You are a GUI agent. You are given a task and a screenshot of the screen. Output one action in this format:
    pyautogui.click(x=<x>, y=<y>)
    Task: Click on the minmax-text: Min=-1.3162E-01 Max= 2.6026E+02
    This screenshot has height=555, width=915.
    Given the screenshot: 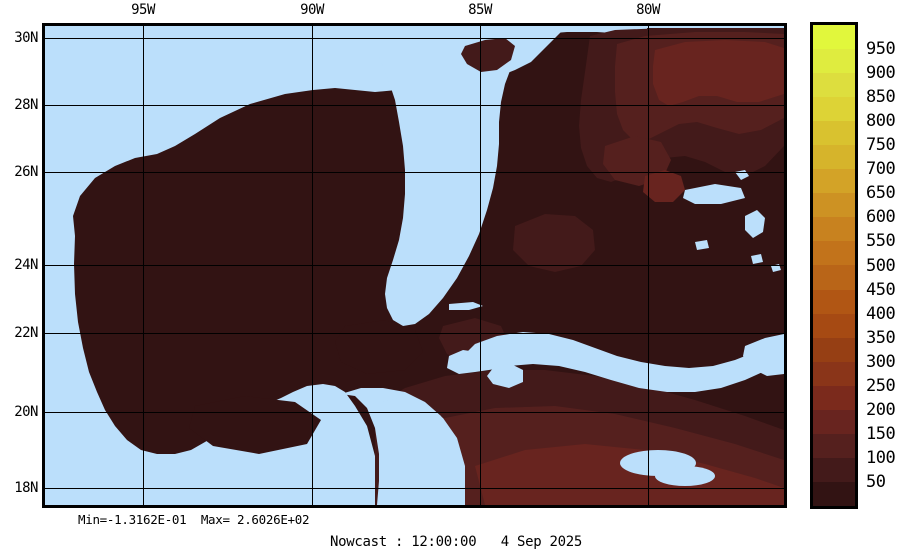 What is the action you would take?
    pyautogui.click(x=194, y=519)
    